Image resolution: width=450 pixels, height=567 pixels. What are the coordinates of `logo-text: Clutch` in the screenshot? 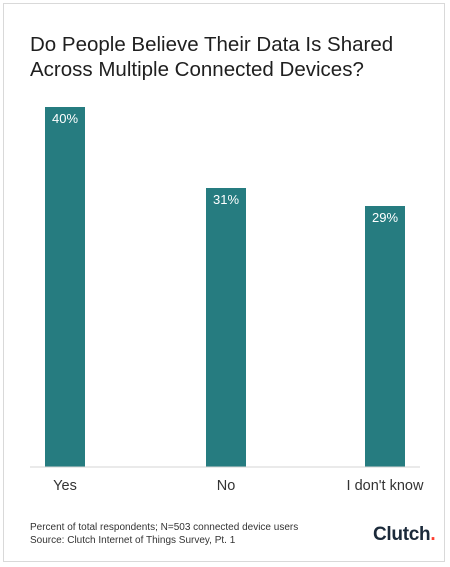 It's located at (402, 534).